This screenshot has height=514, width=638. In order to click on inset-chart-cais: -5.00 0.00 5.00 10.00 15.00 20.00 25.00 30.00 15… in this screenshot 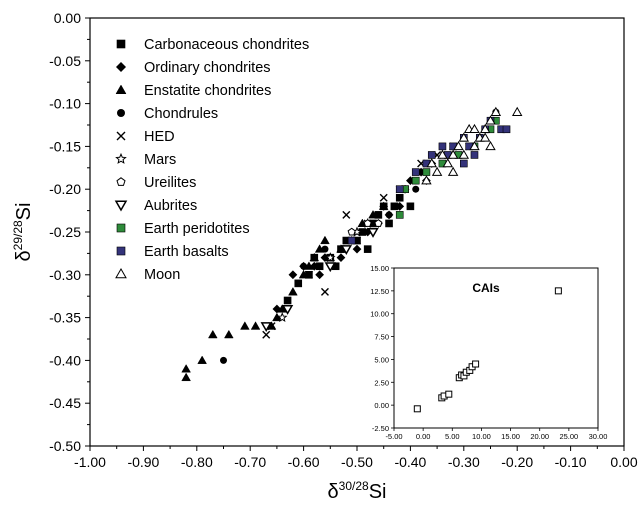, I will do `click(483, 354)`.